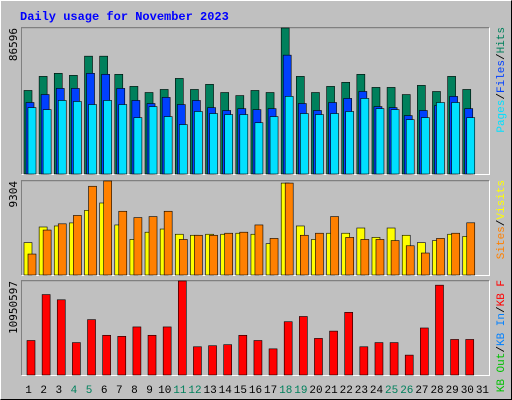 The width and height of the screenshot is (512, 400). I want to click on x-tick-label: 21, so click(332, 391).